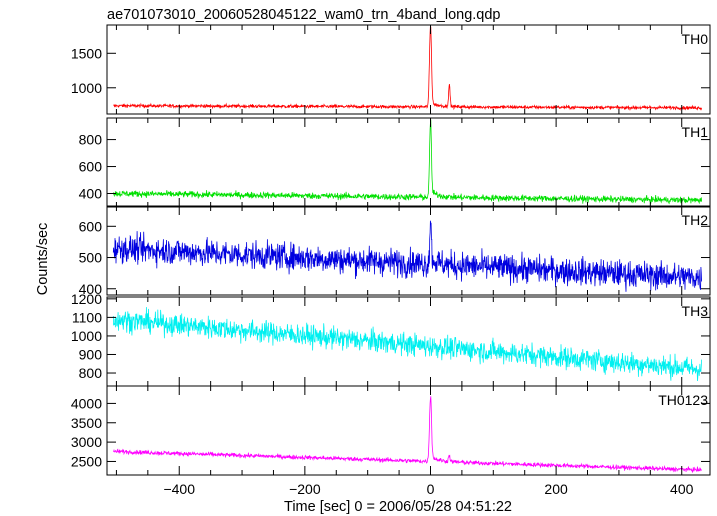  I want to click on y-axis-label: Counts/sec, so click(43, 259).